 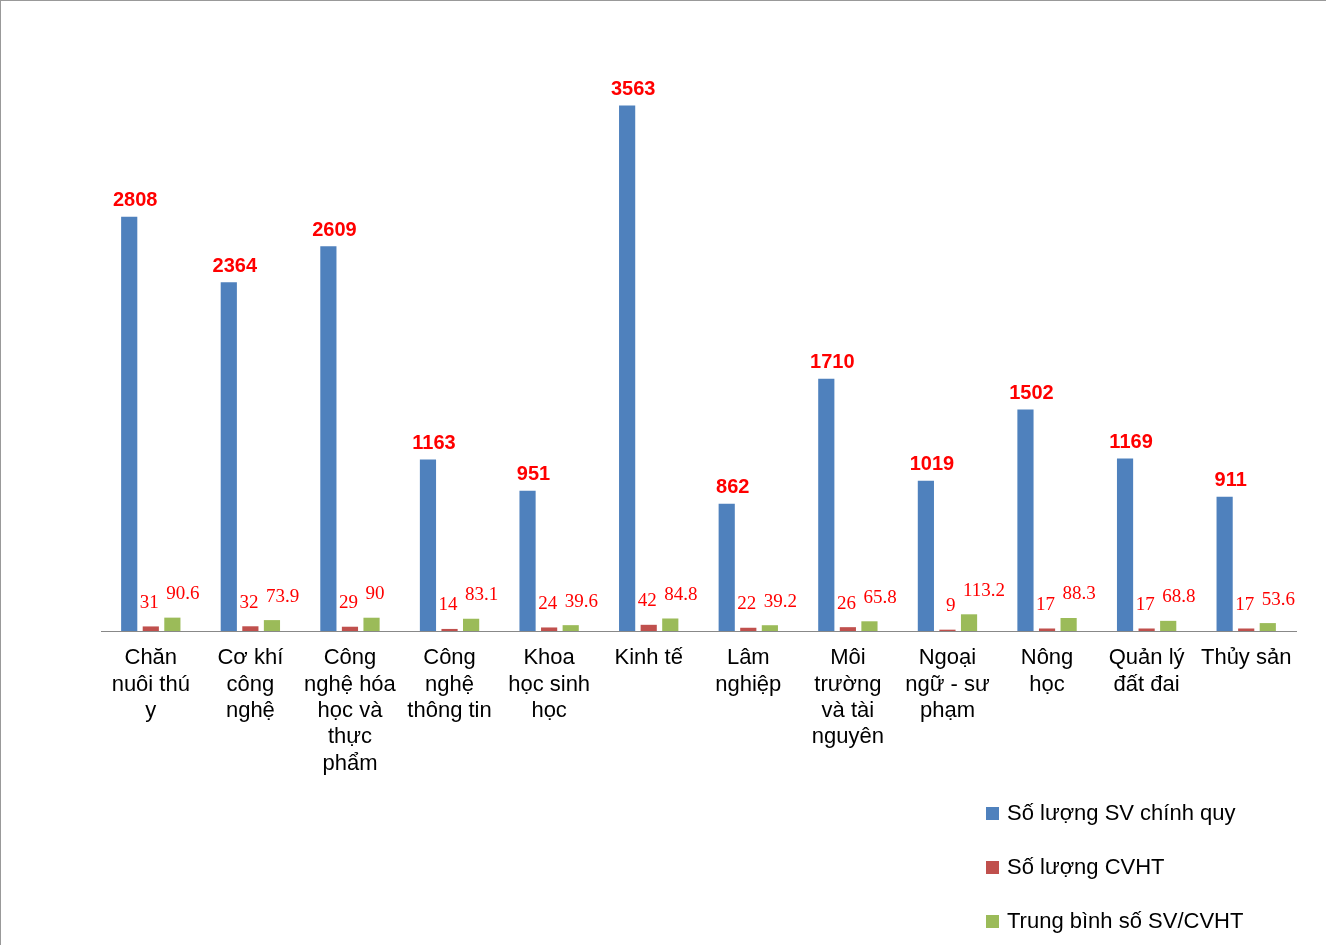 I want to click on legend-label: Số lượng SV chính quy, so click(x=1121, y=813).